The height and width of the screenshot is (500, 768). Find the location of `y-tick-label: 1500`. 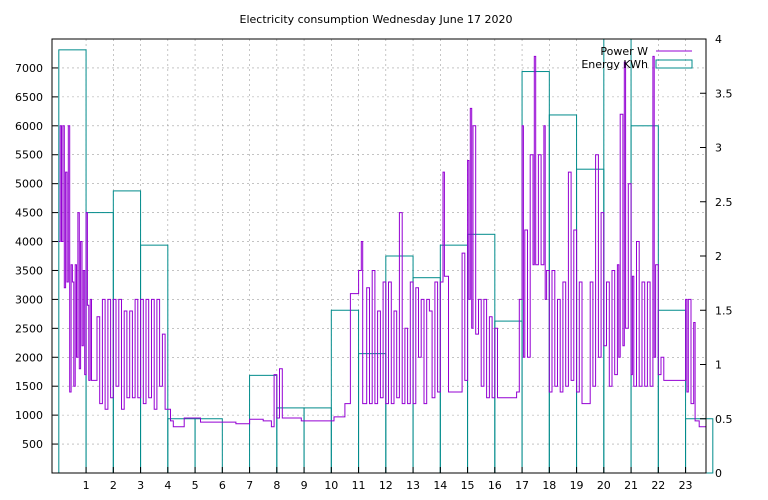

y-tick-label: 1500 is located at coordinates (29, 386).